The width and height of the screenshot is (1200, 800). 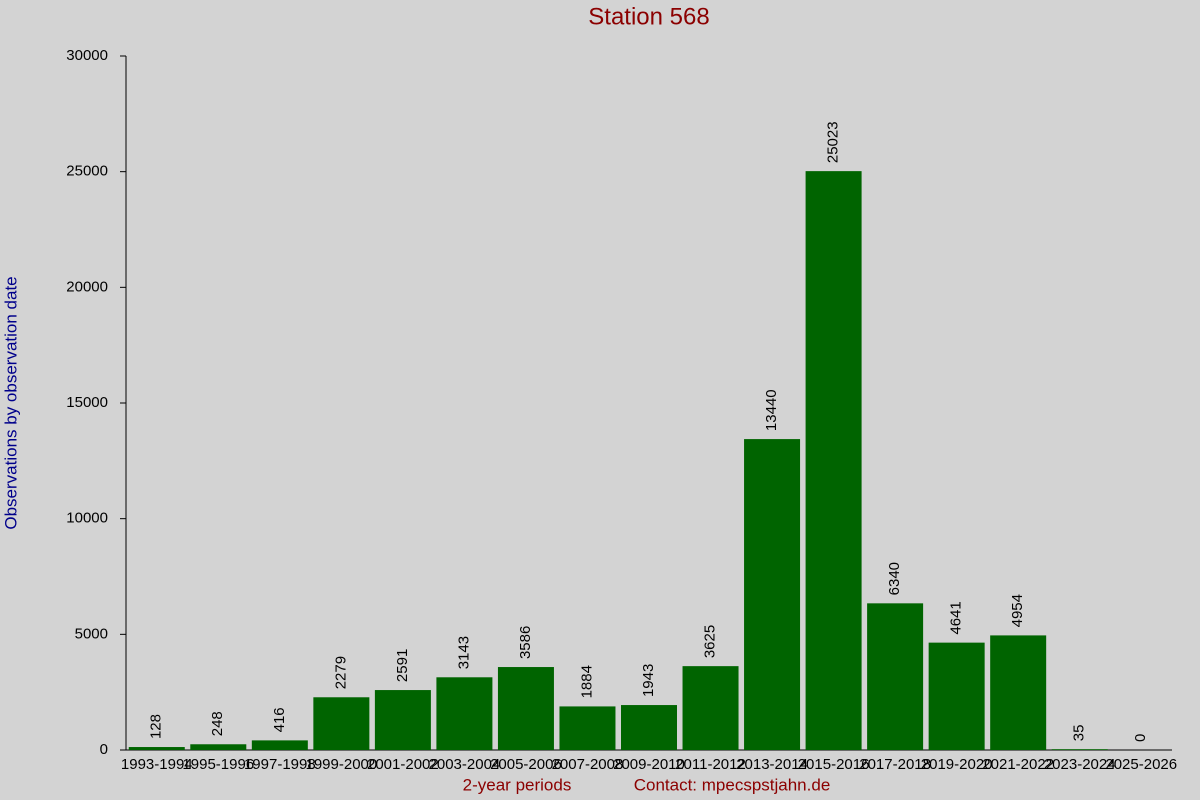 I want to click on value-label: 416, so click(x=279, y=719).